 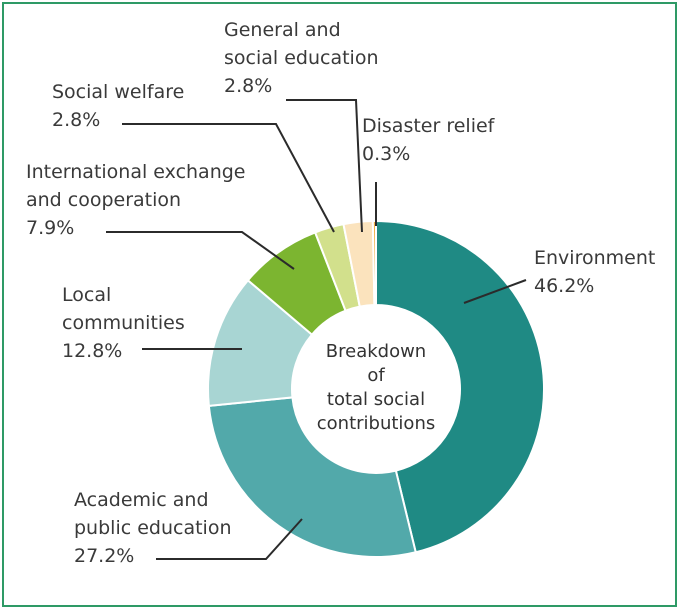 I want to click on center-label: Breakdown of total social contributions, so click(x=376, y=387).